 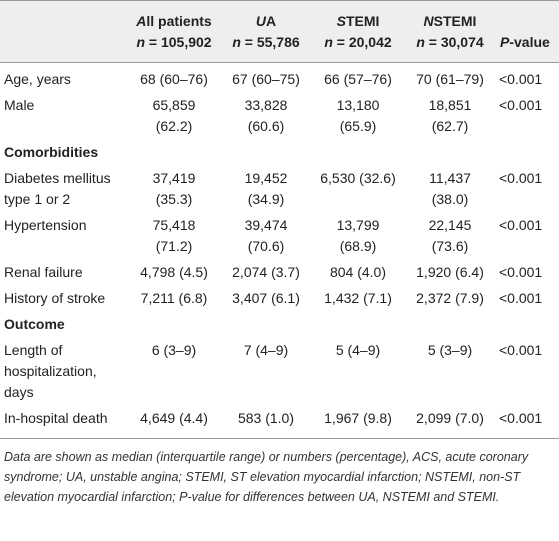 I want to click on column-n: n = 20,042, so click(x=358, y=42).